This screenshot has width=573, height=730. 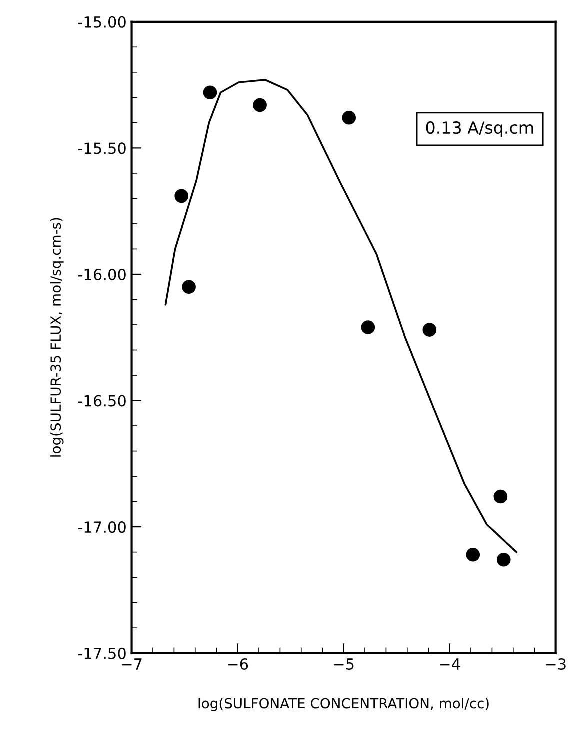 What do you see at coordinates (344, 664) in the screenshot?
I see `x-tick-label: −5` at bounding box center [344, 664].